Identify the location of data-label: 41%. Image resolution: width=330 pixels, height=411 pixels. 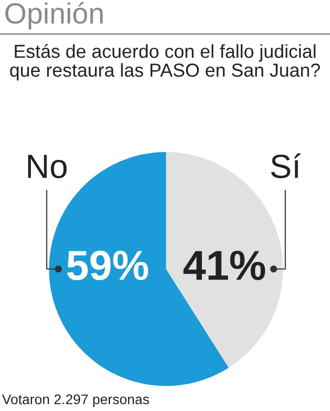
(224, 265).